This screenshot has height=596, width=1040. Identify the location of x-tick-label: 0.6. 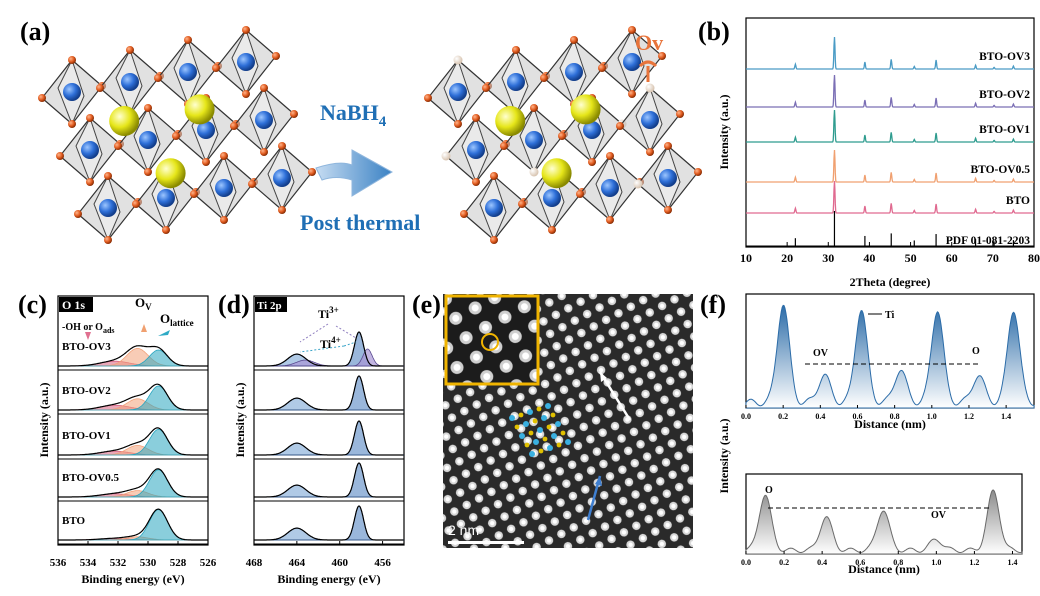
(860, 562).